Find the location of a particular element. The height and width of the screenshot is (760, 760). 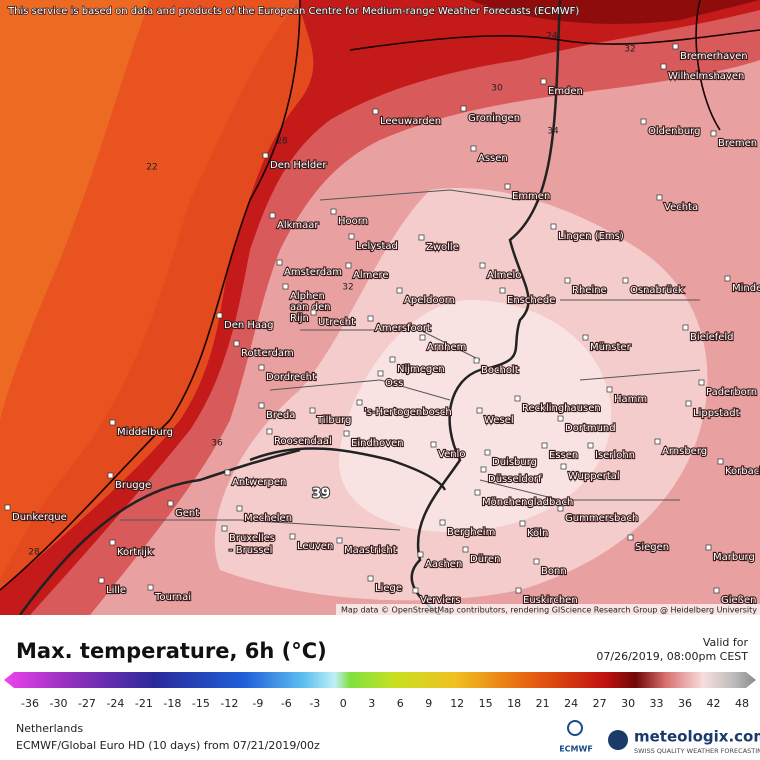

city-label: Siegen is located at coordinates (652, 547).